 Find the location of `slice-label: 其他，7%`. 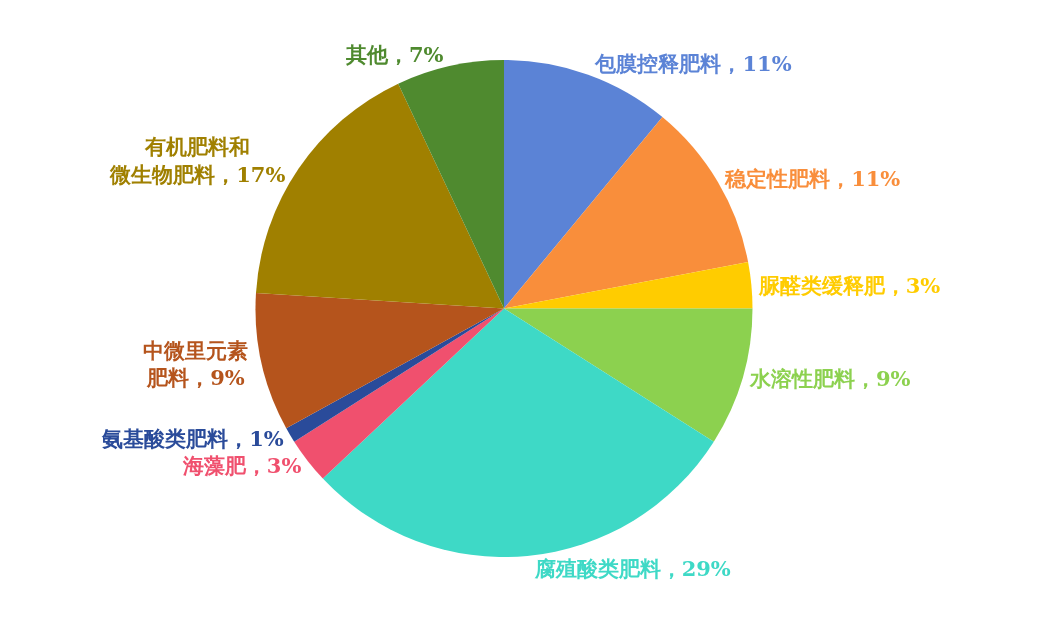

slice-label: 其他，7% is located at coordinates (394, 54).